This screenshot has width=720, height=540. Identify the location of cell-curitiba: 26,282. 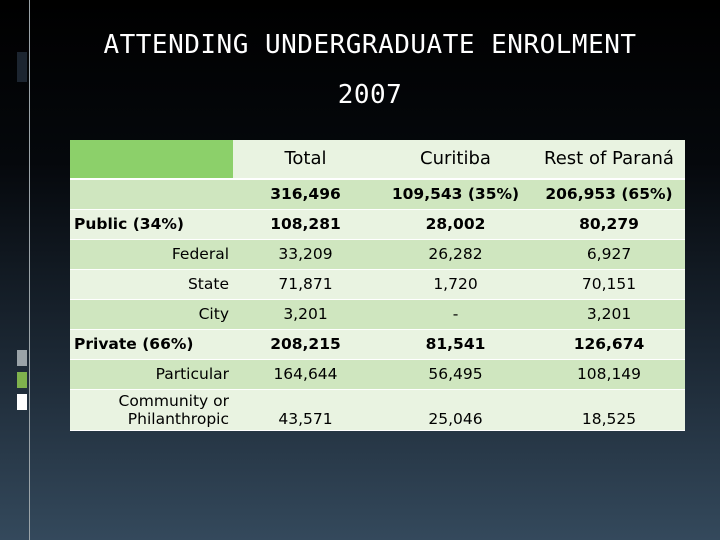
(455, 254).